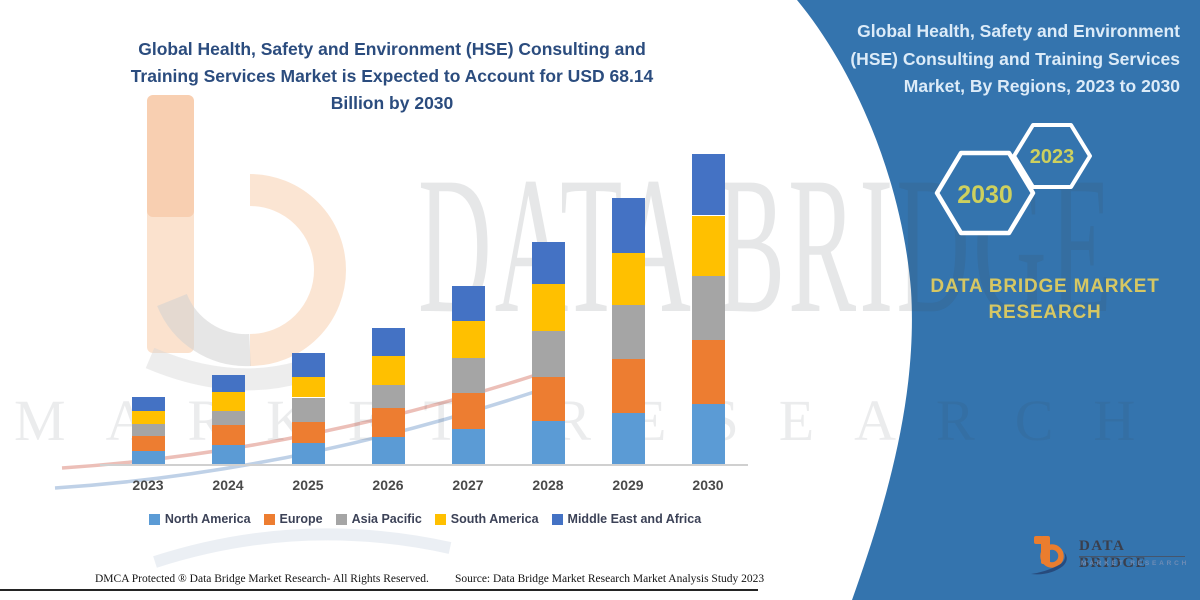  I want to click on dbmr-logo-name: DATA BRIDGE, so click(1113, 554).